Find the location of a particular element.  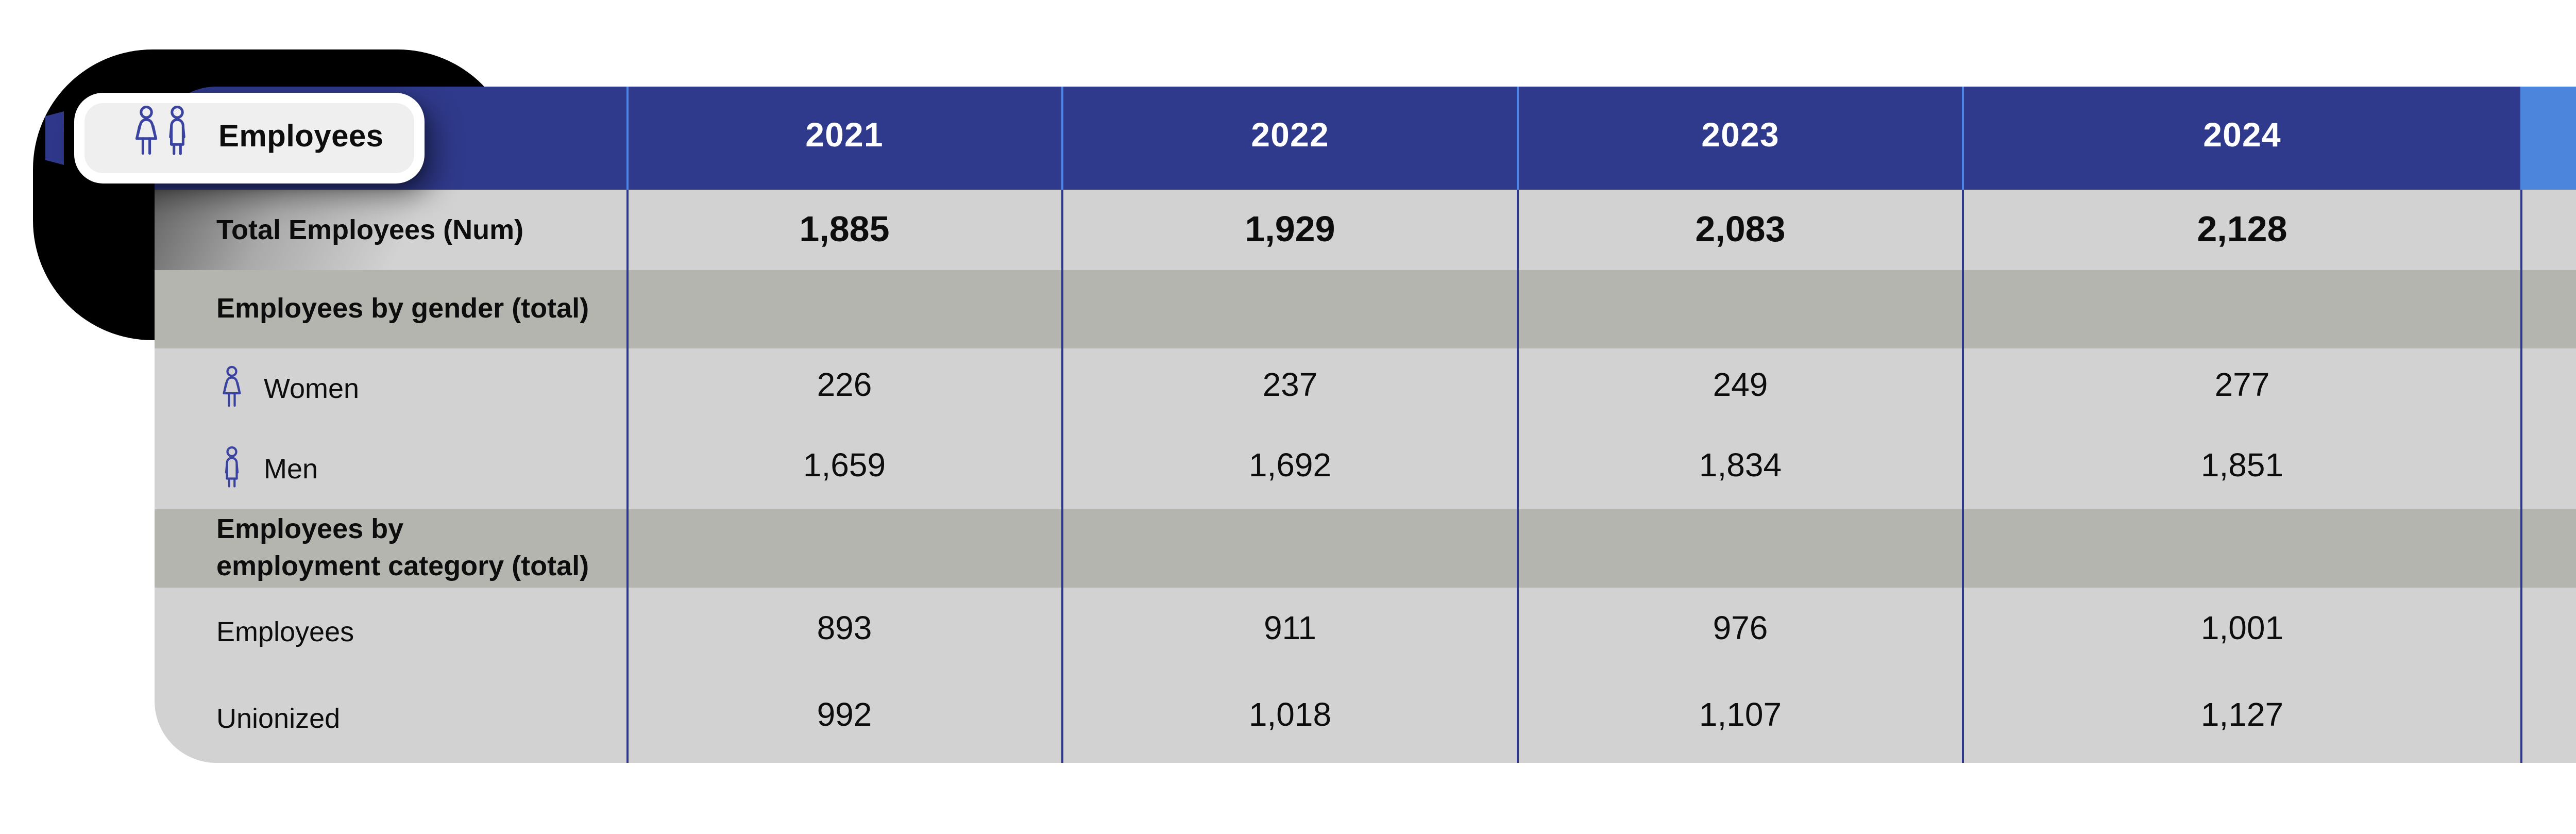

badge-panel: Employees is located at coordinates (249, 138).